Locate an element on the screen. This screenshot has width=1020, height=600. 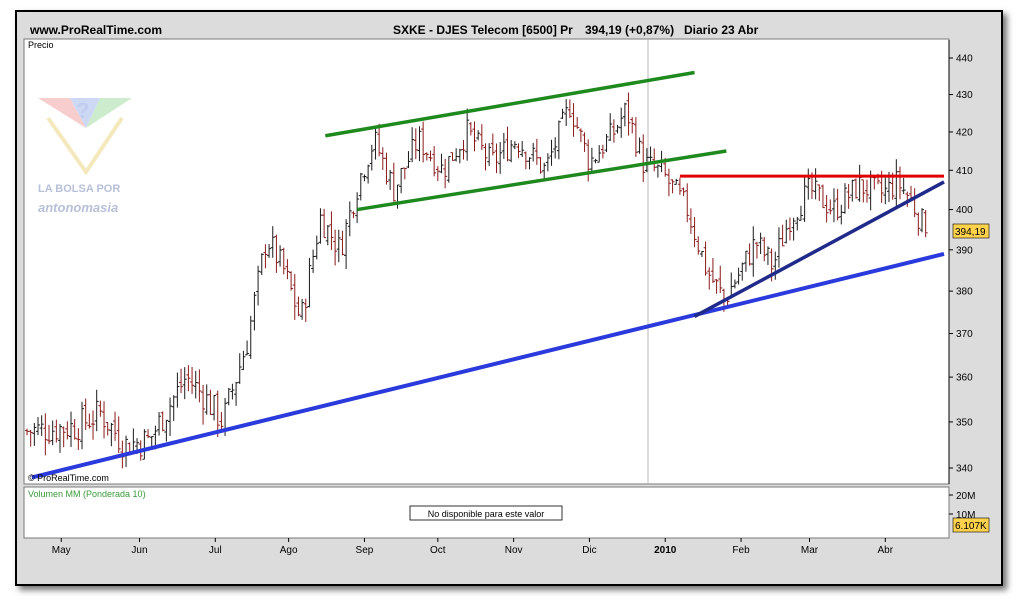
y-tick-label: 440 is located at coordinates (964, 59).